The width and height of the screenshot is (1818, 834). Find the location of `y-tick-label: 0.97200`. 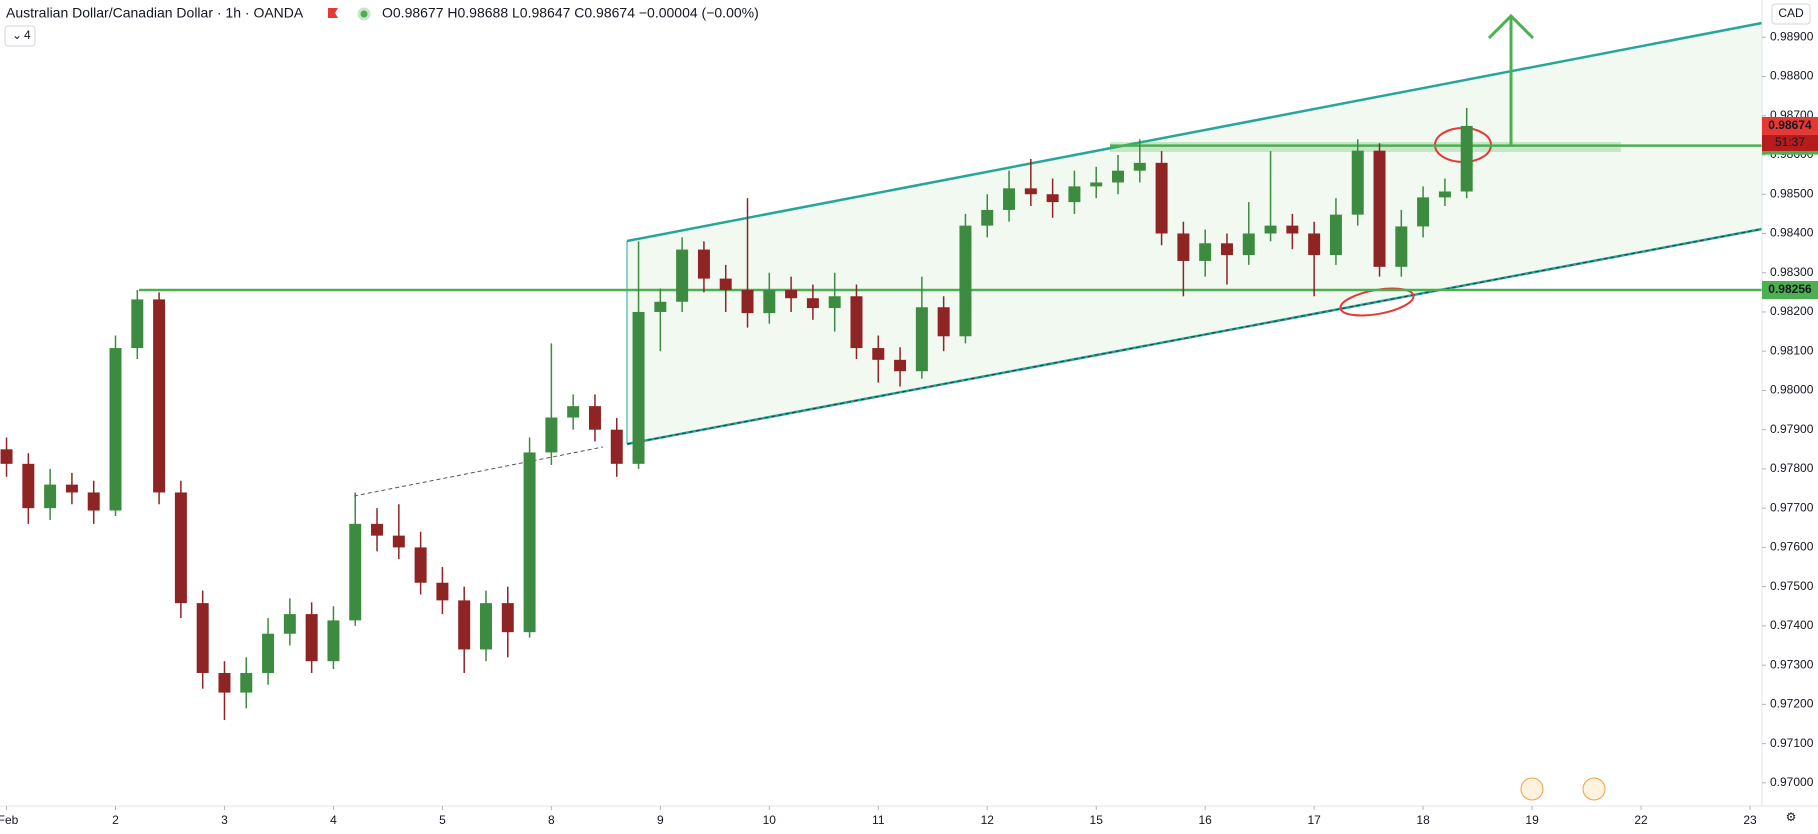

y-tick-label: 0.97200 is located at coordinates (1792, 704).